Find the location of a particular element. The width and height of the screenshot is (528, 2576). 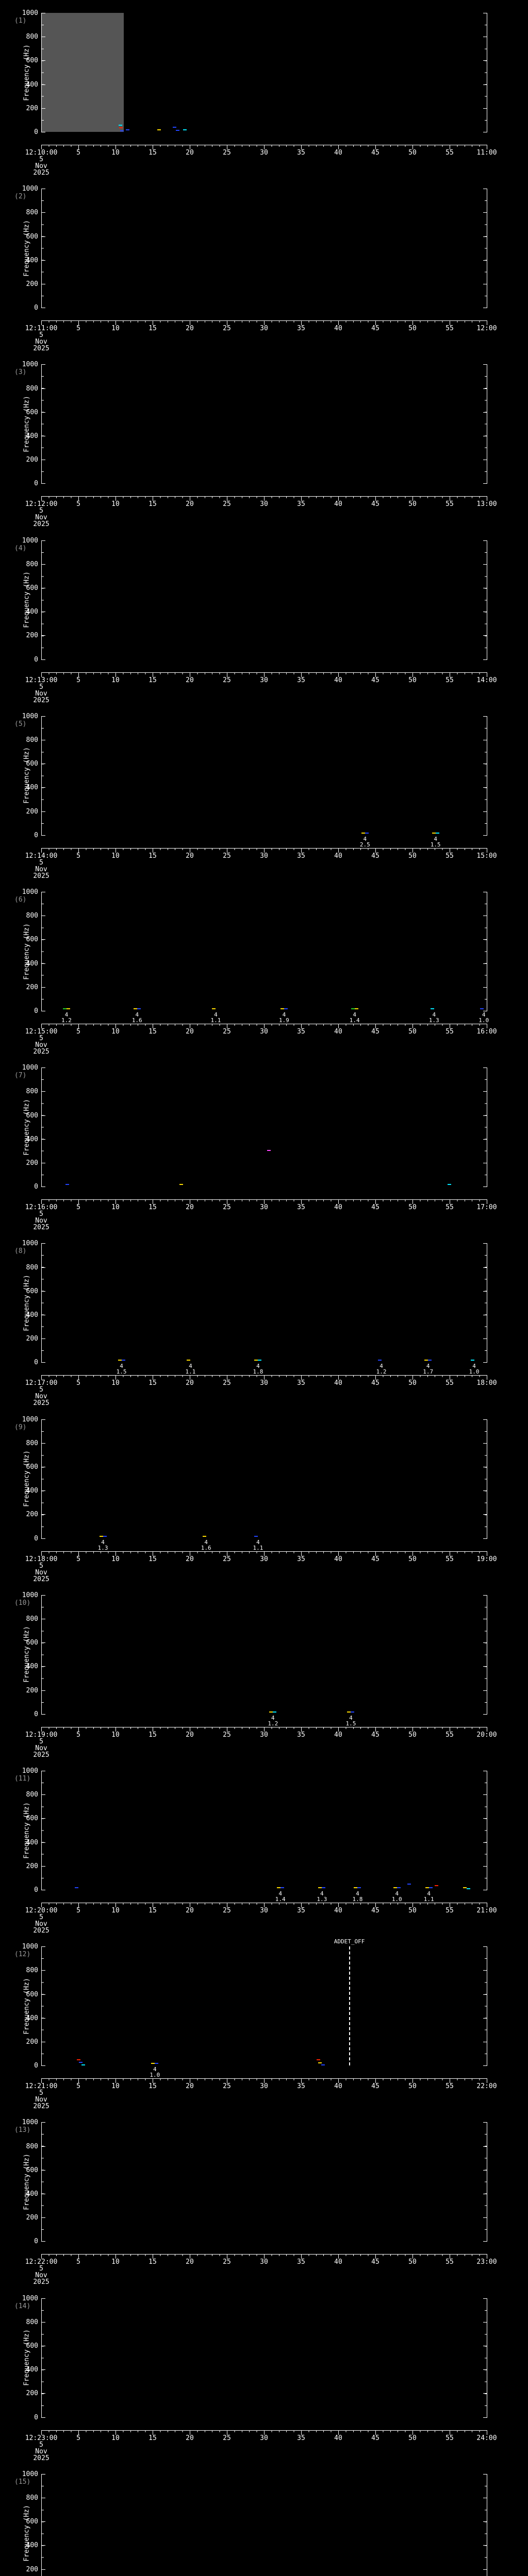

panel-index-label: (10) is located at coordinates (23, 1603).